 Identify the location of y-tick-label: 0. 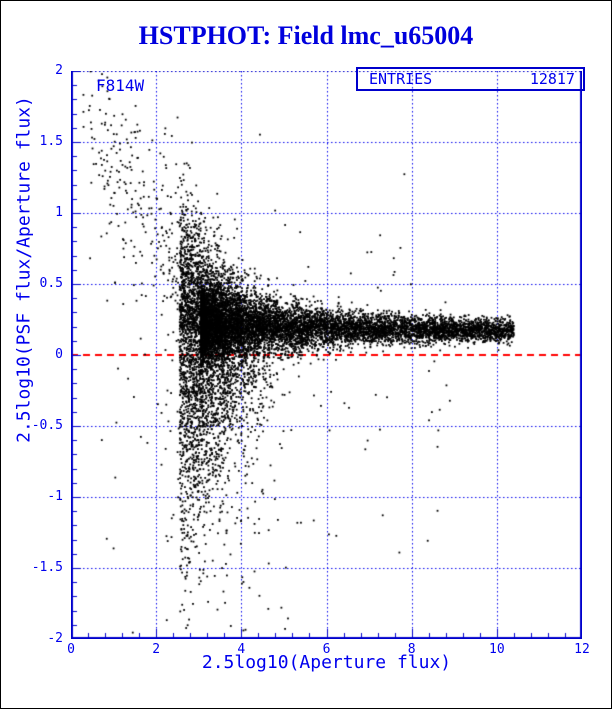
(59, 354).